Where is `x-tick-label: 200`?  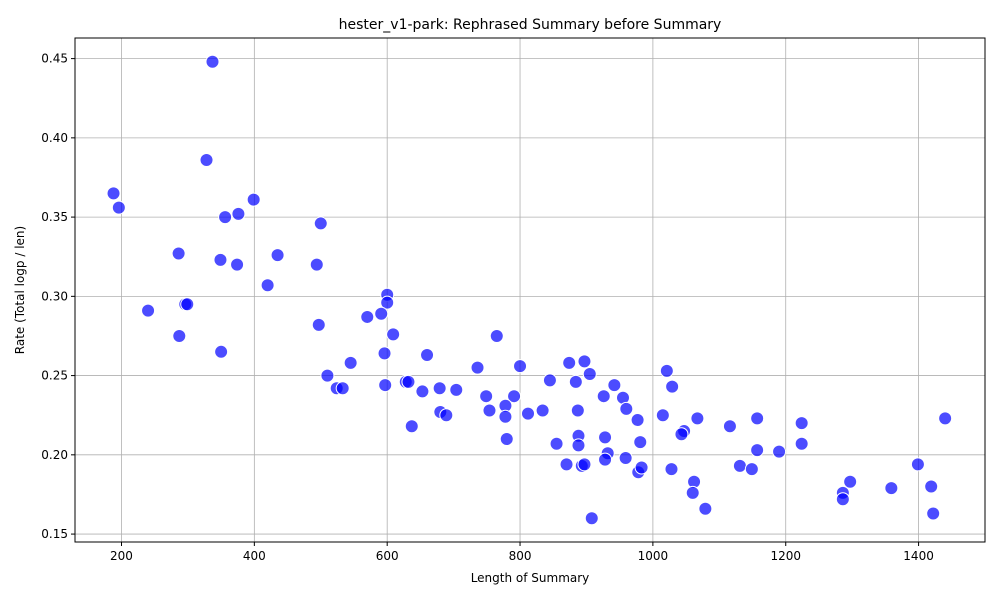
x-tick-label: 200 is located at coordinates (121, 556).